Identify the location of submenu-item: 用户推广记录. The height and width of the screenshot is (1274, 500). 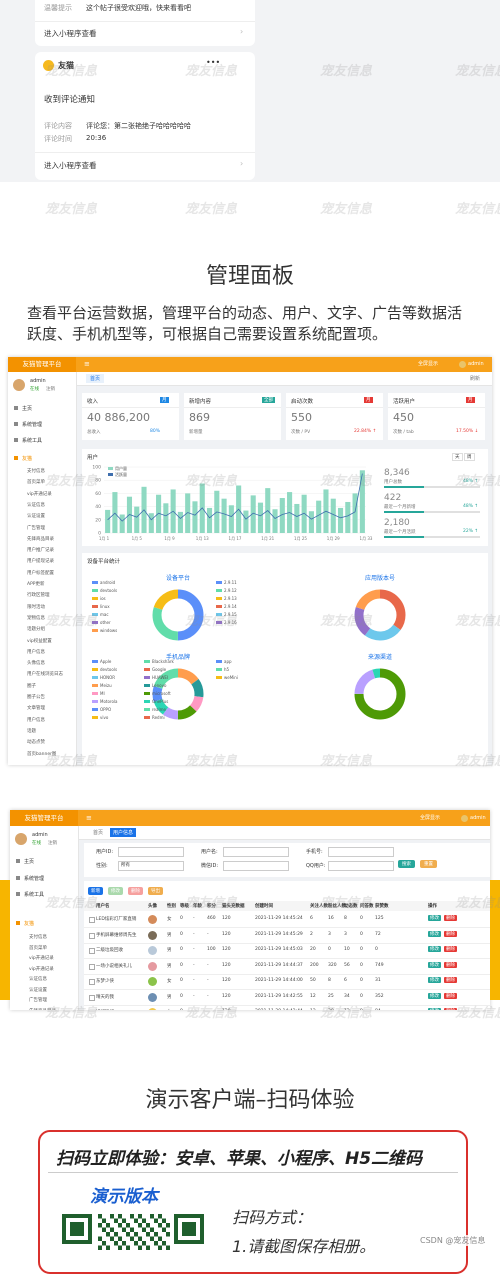
(40, 551).